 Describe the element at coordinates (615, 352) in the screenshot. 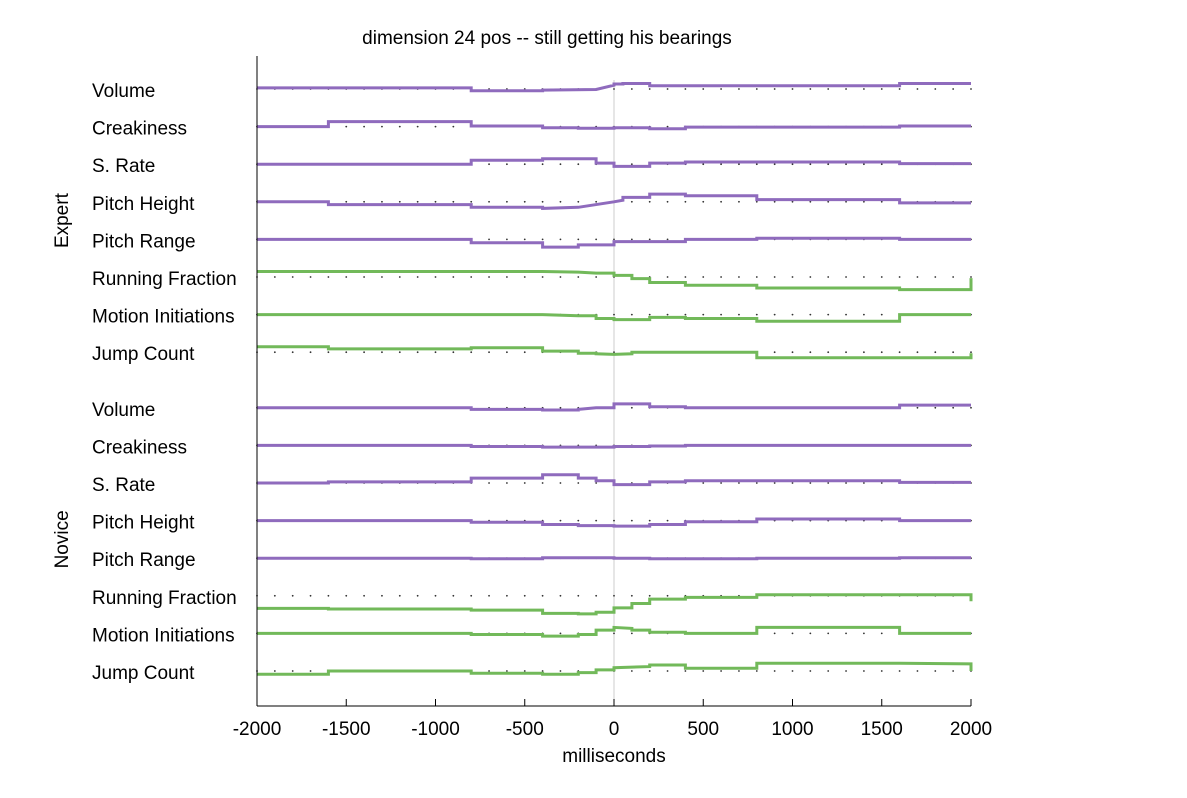

I see `series-line-expert-jump-count` at that location.